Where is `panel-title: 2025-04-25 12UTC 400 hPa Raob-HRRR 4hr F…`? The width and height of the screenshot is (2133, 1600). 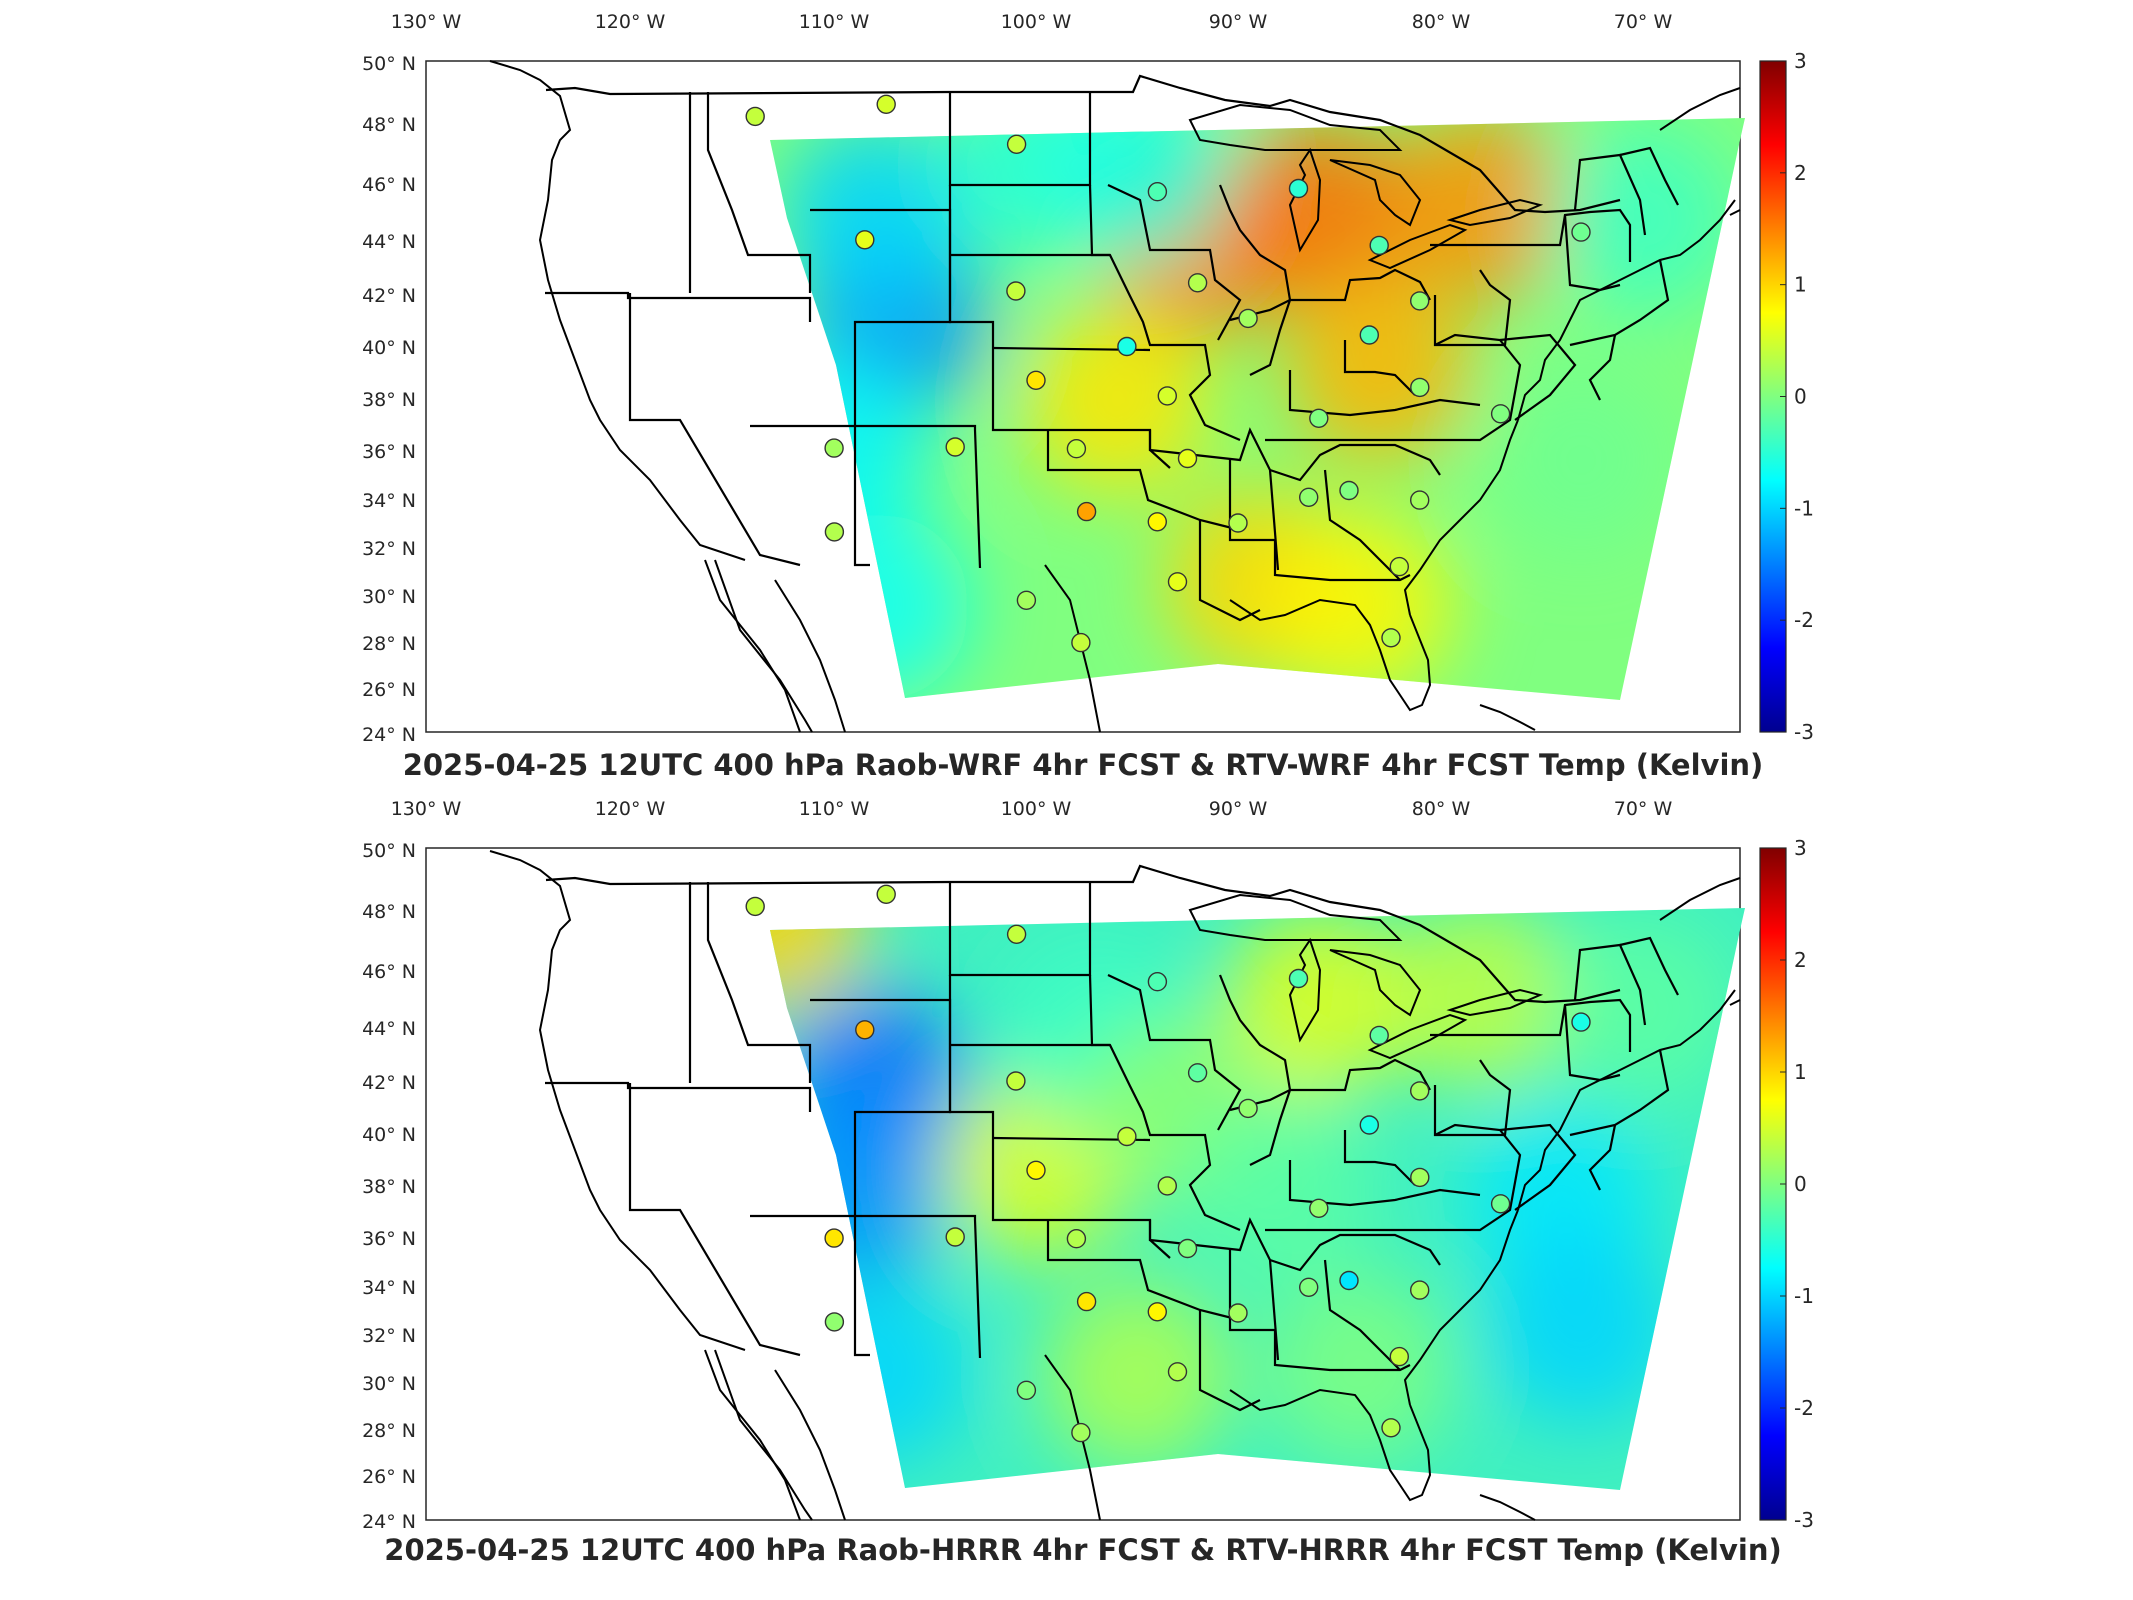
panel-title: 2025-04-25 12UTC 400 hPa Raob-HRRR 4hr F… is located at coordinates (1082, 1550).